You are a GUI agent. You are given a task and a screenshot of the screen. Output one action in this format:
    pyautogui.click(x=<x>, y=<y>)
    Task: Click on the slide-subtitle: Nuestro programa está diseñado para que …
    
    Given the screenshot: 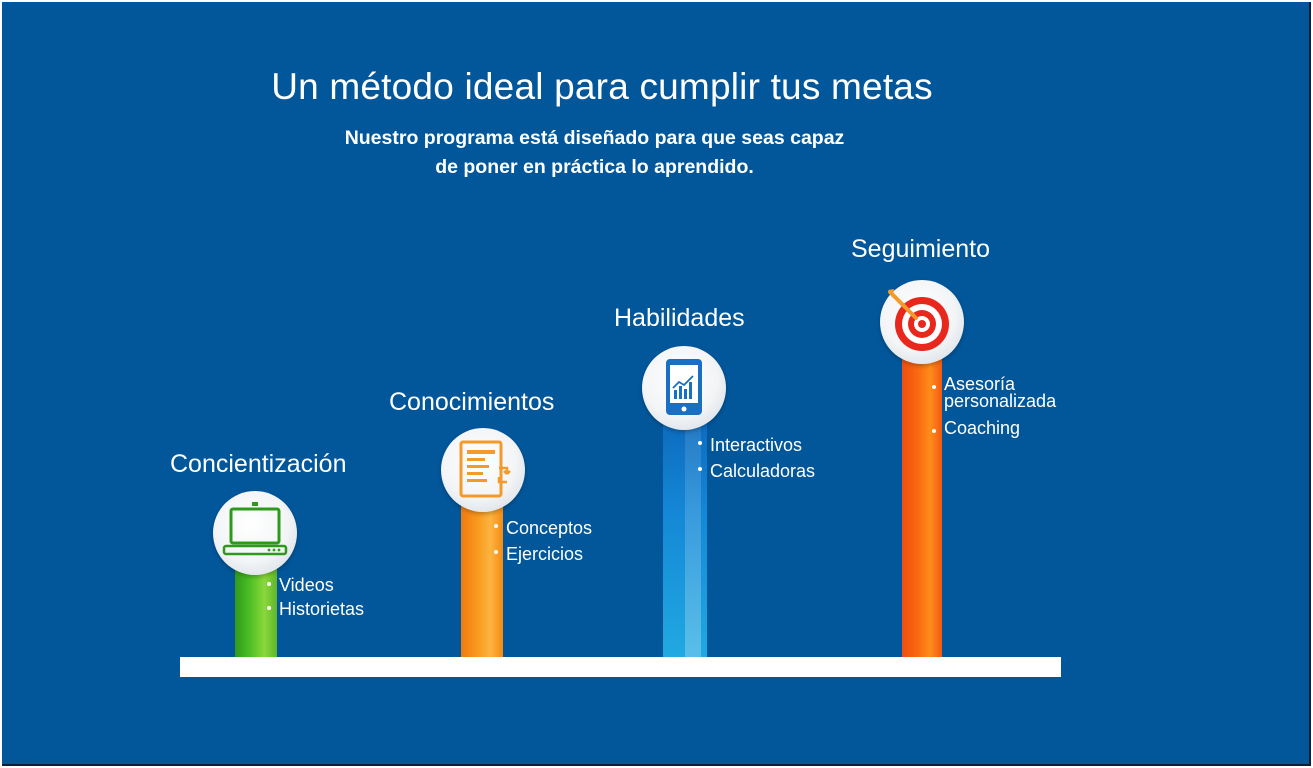 What is the action you would take?
    pyautogui.click(x=594, y=153)
    